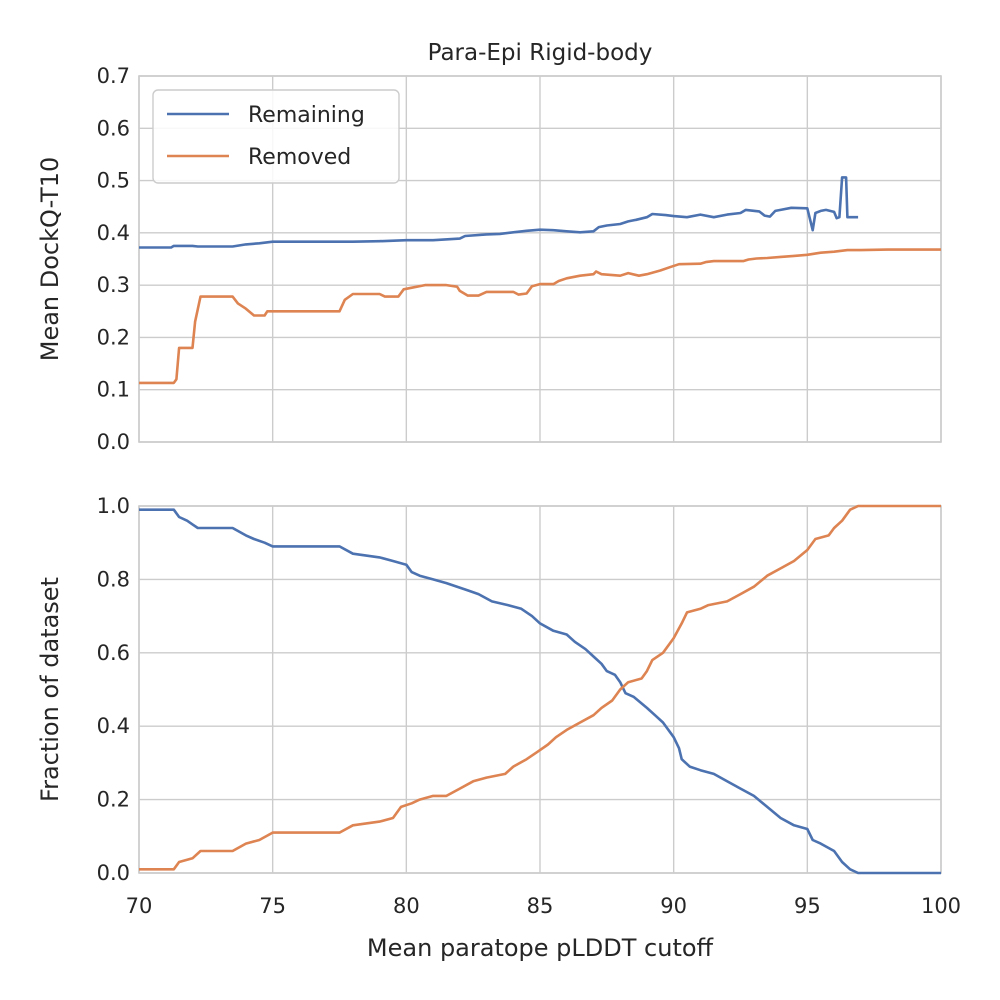  Describe the element at coordinates (807, 906) in the screenshot. I see `x-tick-label: 95` at that location.